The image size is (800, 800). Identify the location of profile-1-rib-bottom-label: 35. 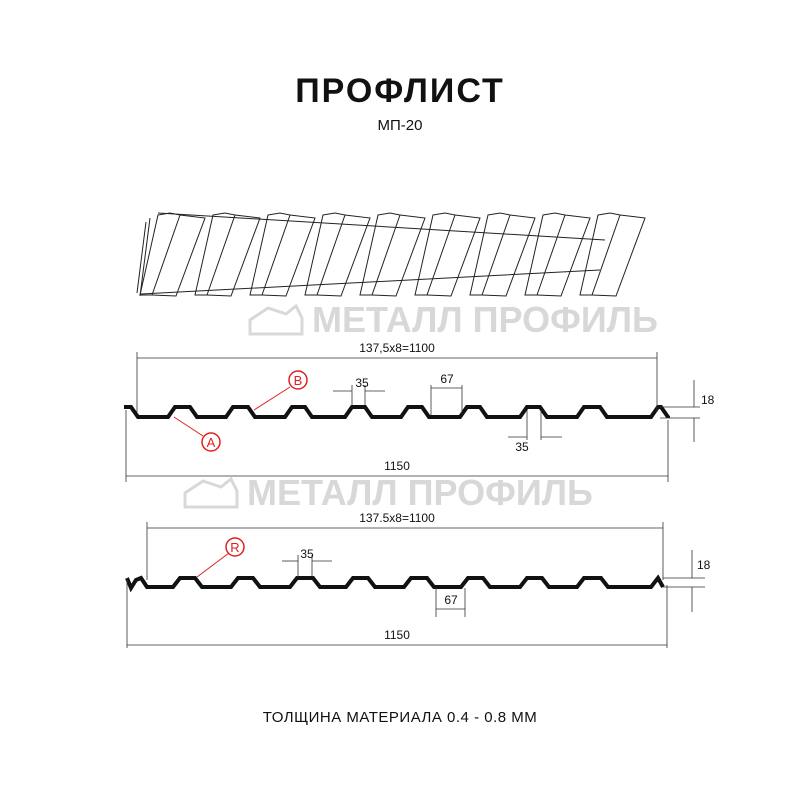
(522, 447).